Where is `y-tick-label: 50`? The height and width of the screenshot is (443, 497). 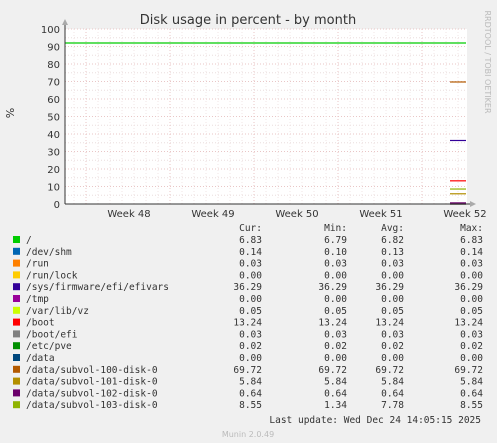 y-tick-label: 50 is located at coordinates (53, 118).